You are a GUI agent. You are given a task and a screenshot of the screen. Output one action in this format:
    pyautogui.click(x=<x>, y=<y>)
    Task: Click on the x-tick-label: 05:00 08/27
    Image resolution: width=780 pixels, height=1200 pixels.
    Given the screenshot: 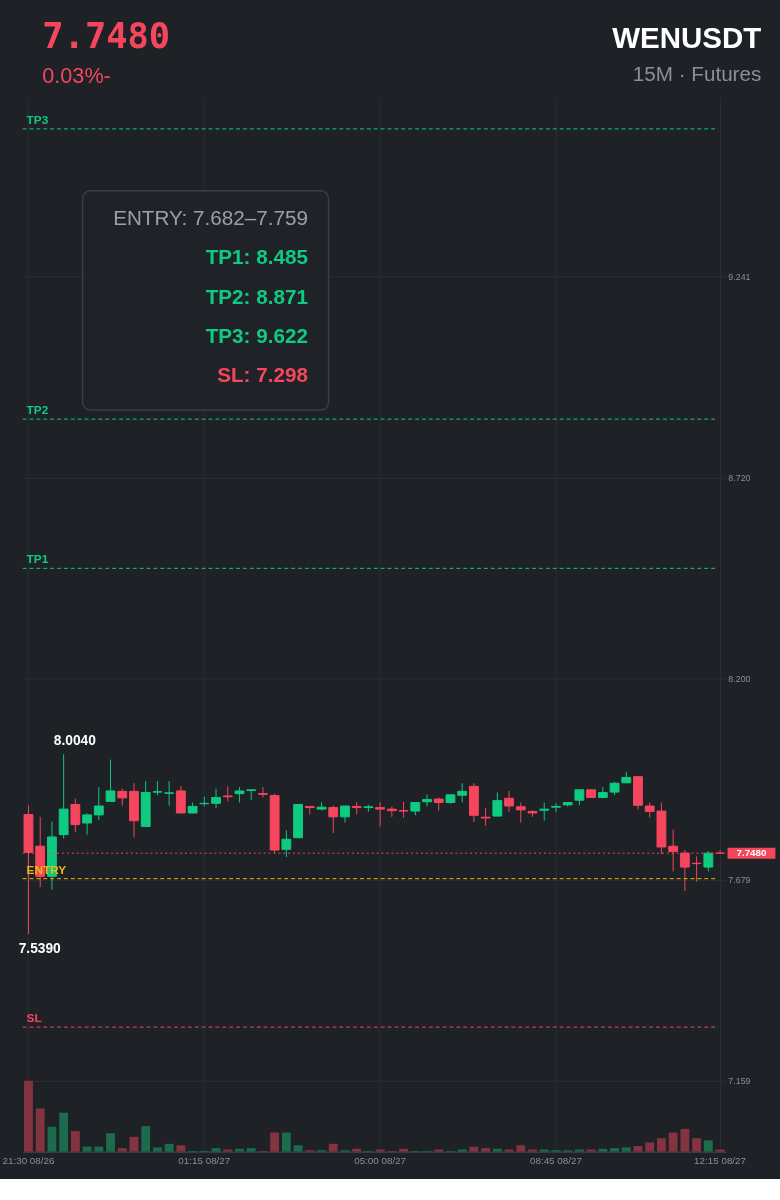 What is the action you would take?
    pyautogui.click(x=380, y=1160)
    